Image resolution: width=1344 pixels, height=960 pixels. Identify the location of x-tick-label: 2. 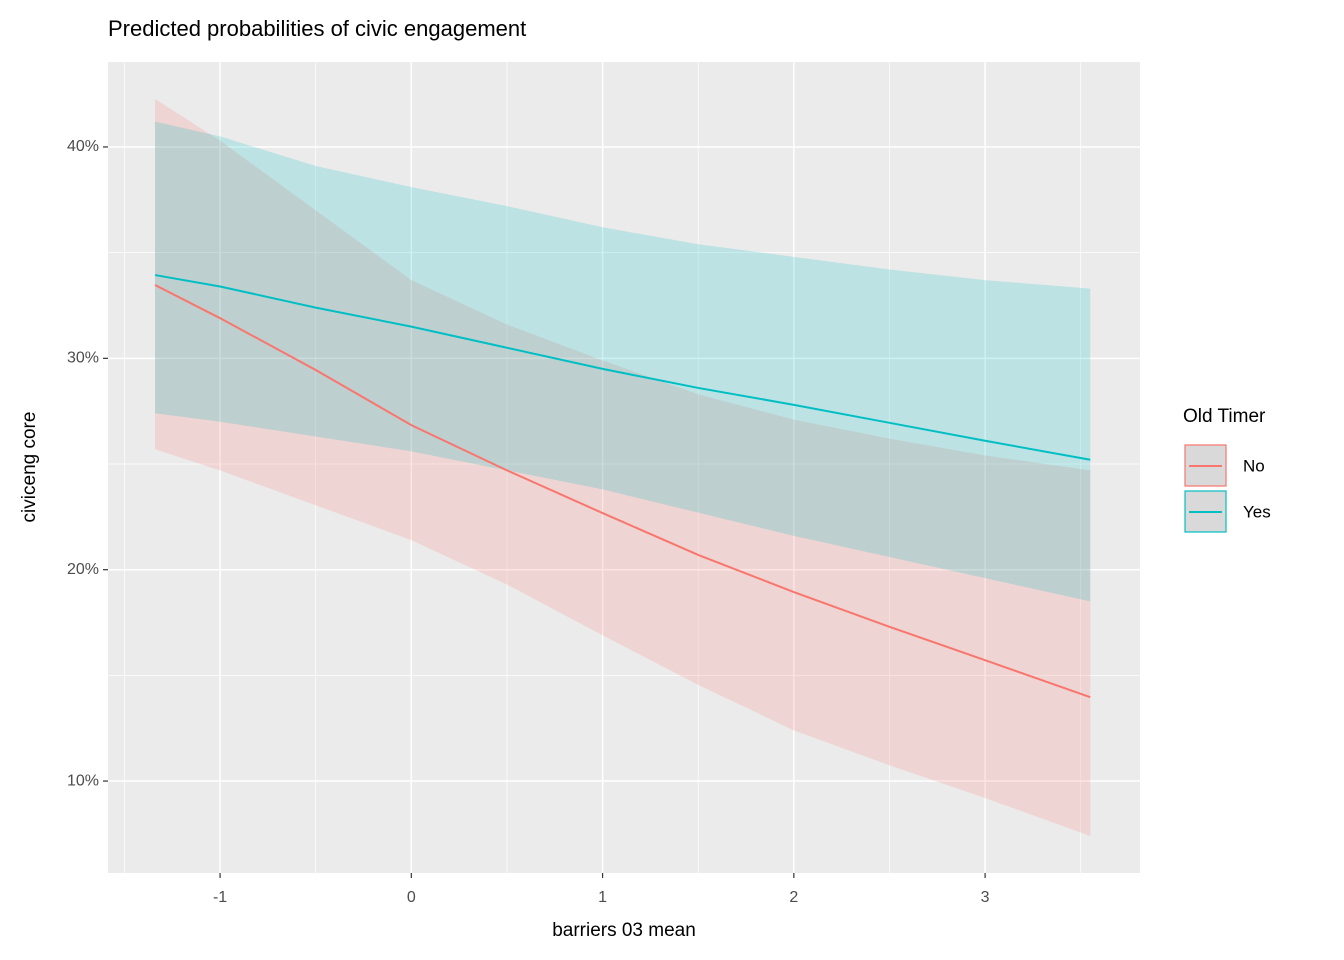
(793, 897).